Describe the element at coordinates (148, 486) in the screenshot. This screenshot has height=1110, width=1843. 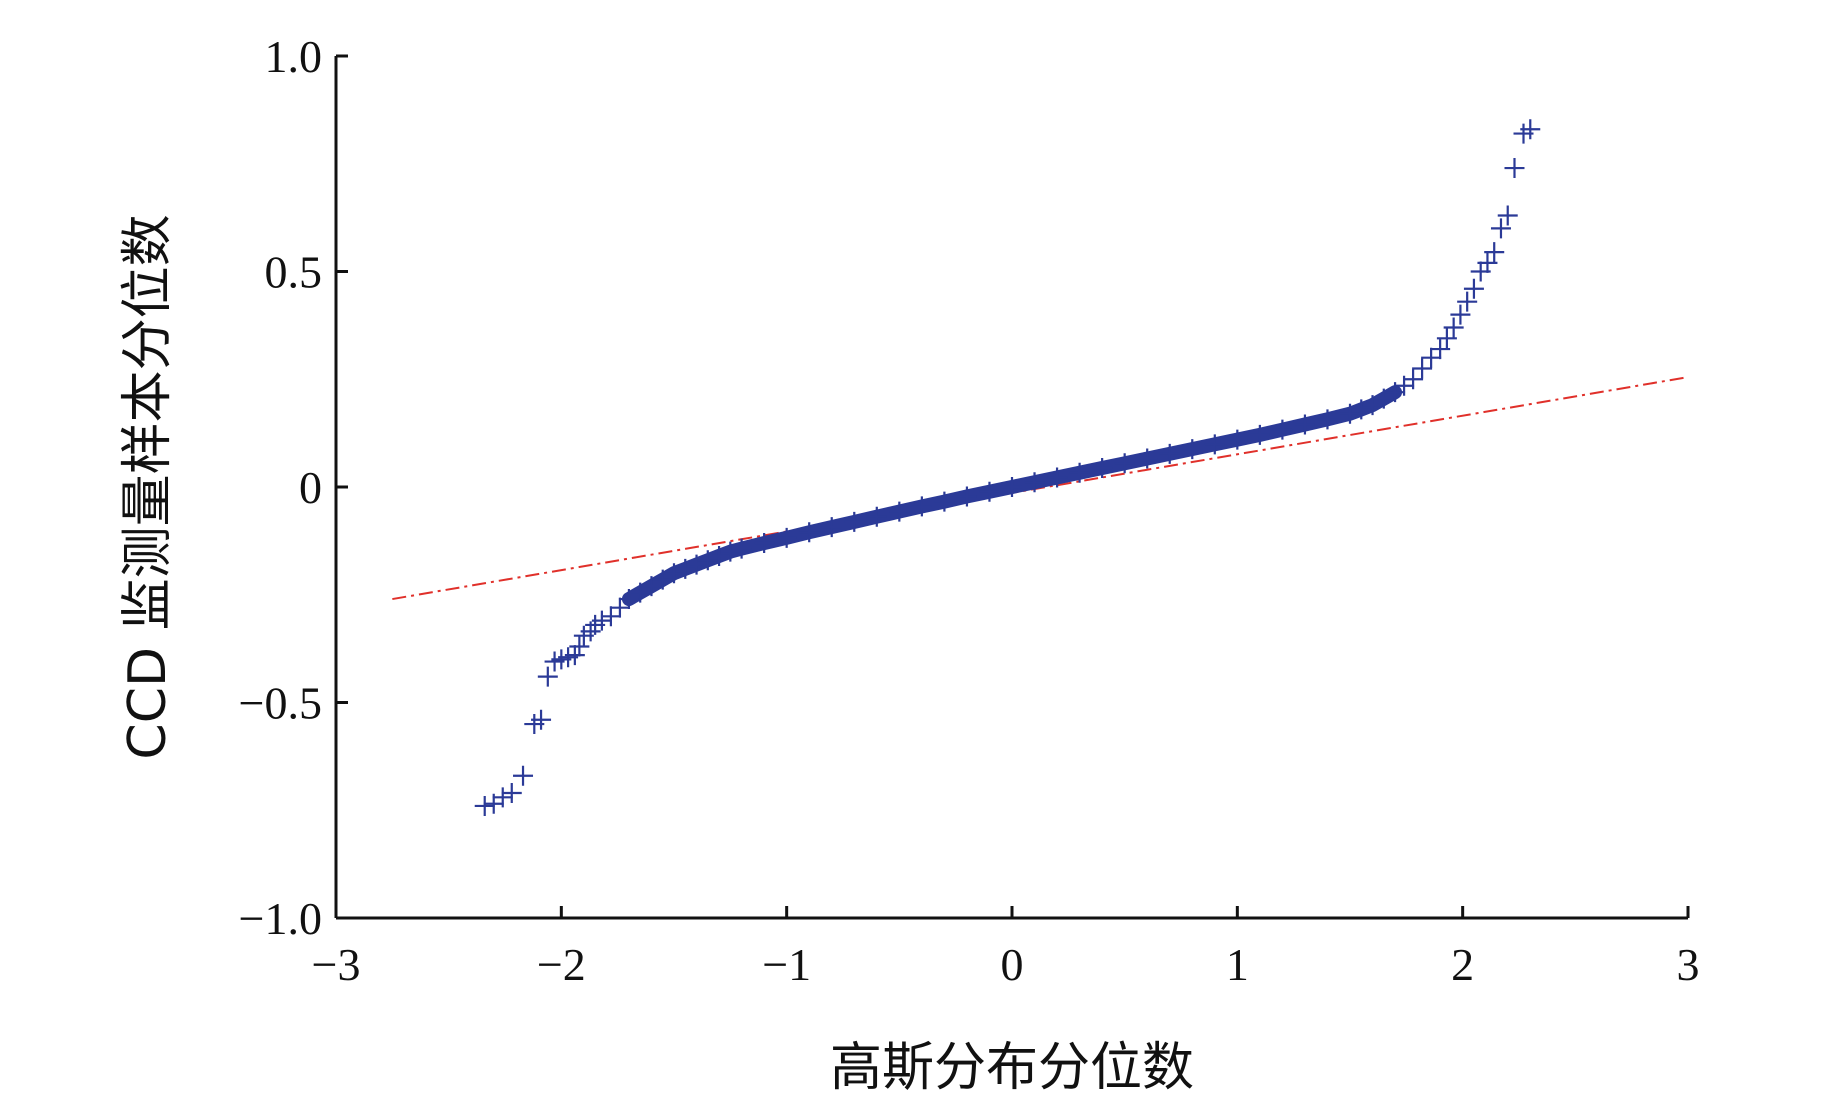
I see `y-axis-title: CCD 监测量样本分位数` at that location.